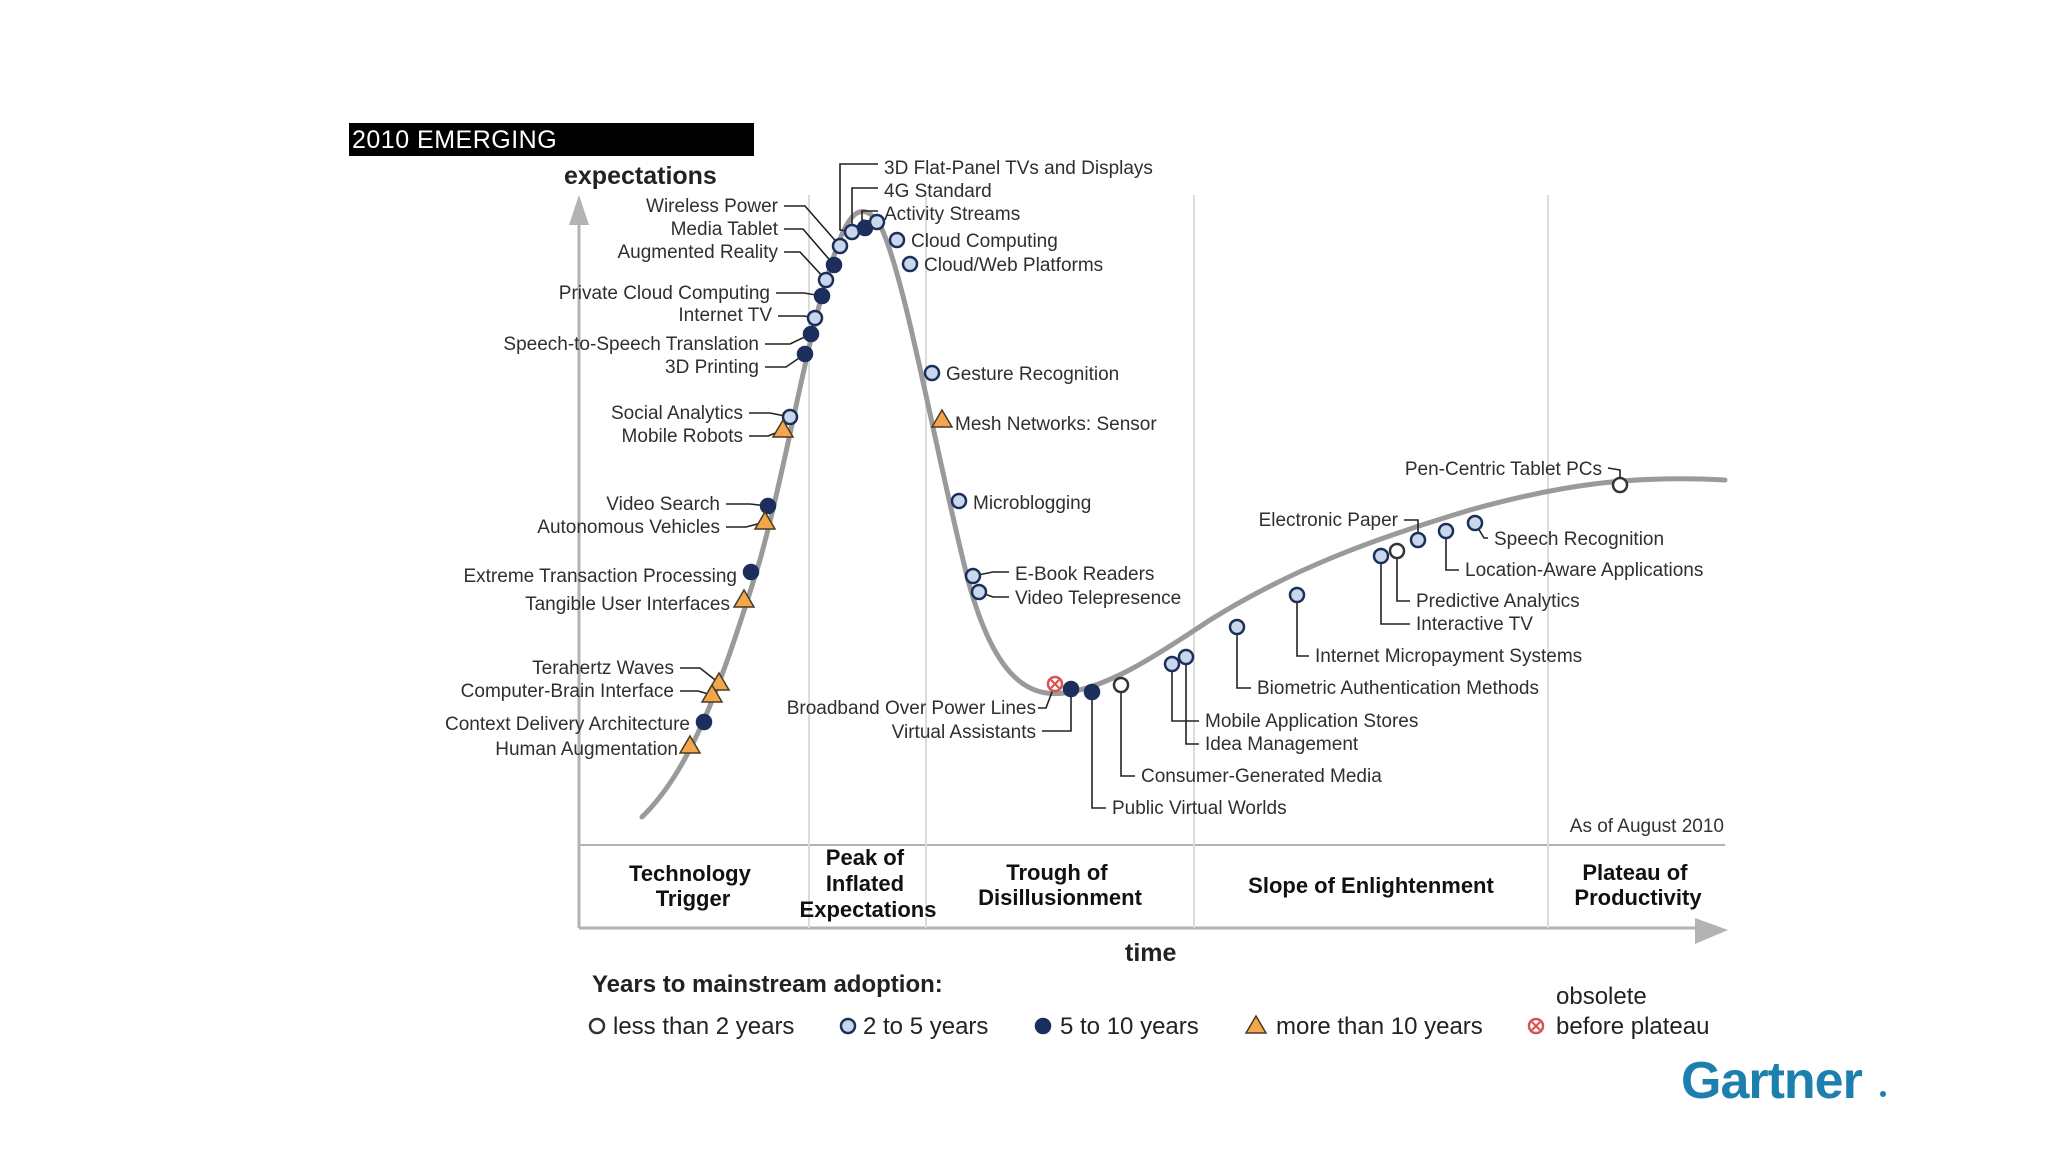 This screenshot has height=1152, width=2048. What do you see at coordinates (783, 428) in the screenshot?
I see `marker-mobile-robots` at bounding box center [783, 428].